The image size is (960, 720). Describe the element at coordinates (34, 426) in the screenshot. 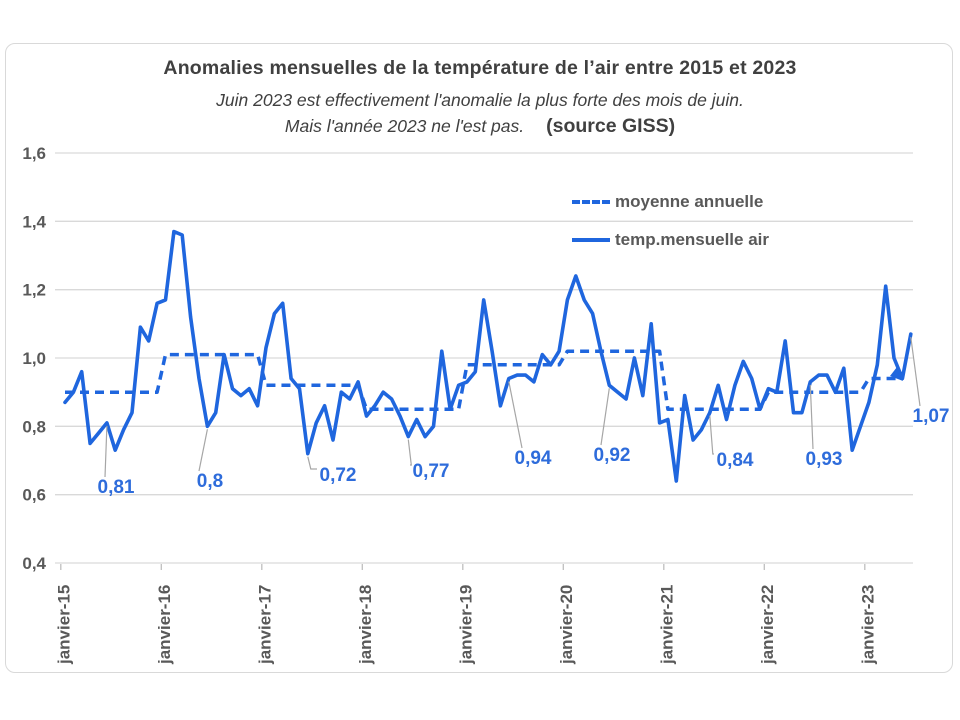

I see `y-axis-tick-label: 0,8` at that location.